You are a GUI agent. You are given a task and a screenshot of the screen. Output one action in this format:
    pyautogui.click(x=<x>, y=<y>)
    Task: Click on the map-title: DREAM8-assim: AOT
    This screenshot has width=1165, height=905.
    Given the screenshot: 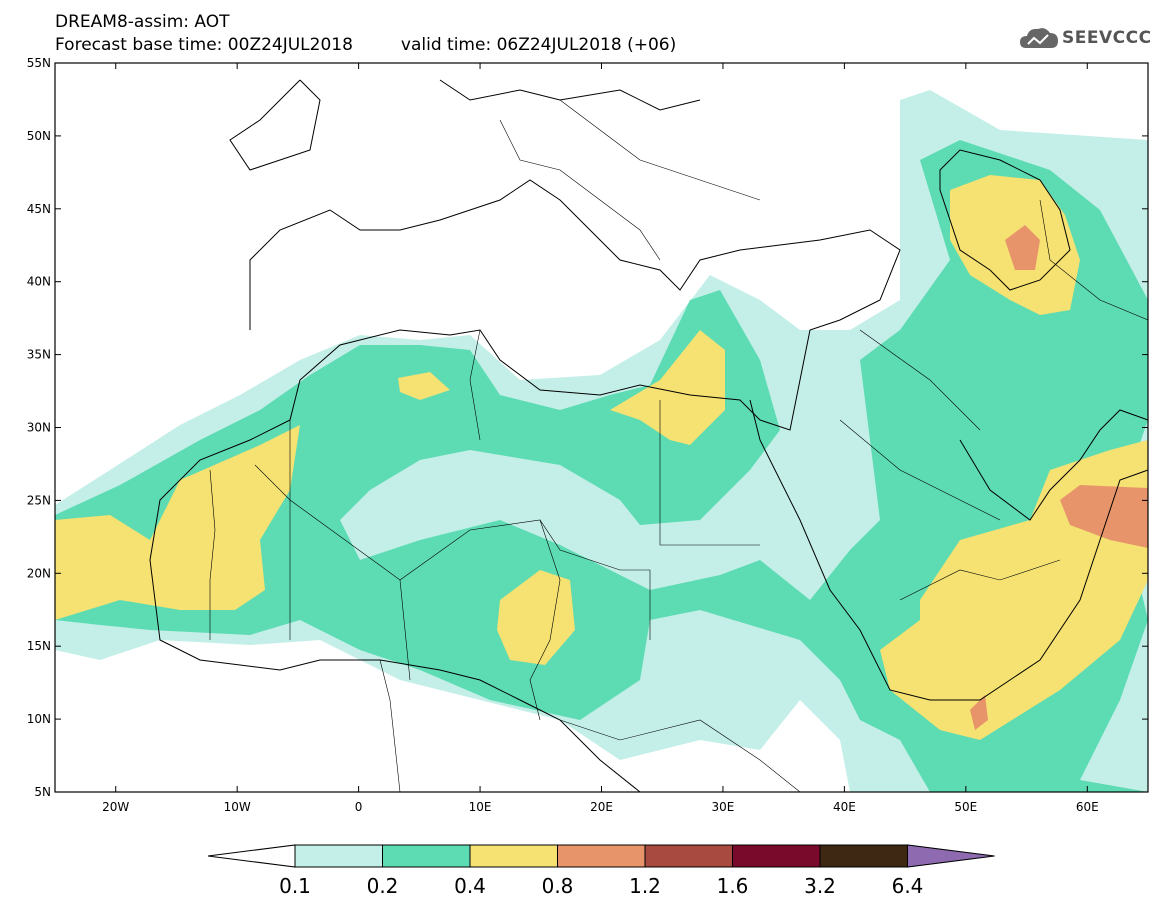 What is the action you would take?
    pyautogui.click(x=142, y=22)
    